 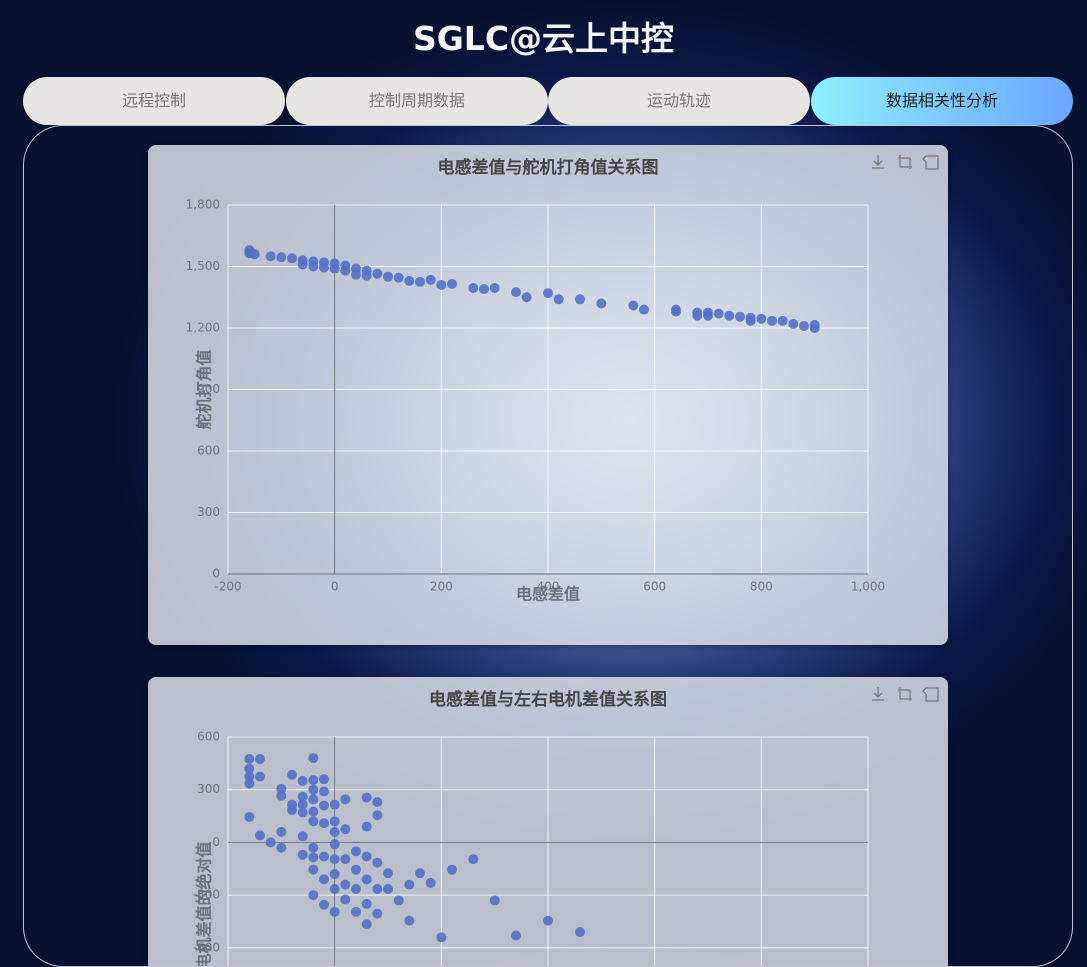 What do you see at coordinates (208, 389) in the screenshot?
I see `y-tick-label: 900` at bounding box center [208, 389].